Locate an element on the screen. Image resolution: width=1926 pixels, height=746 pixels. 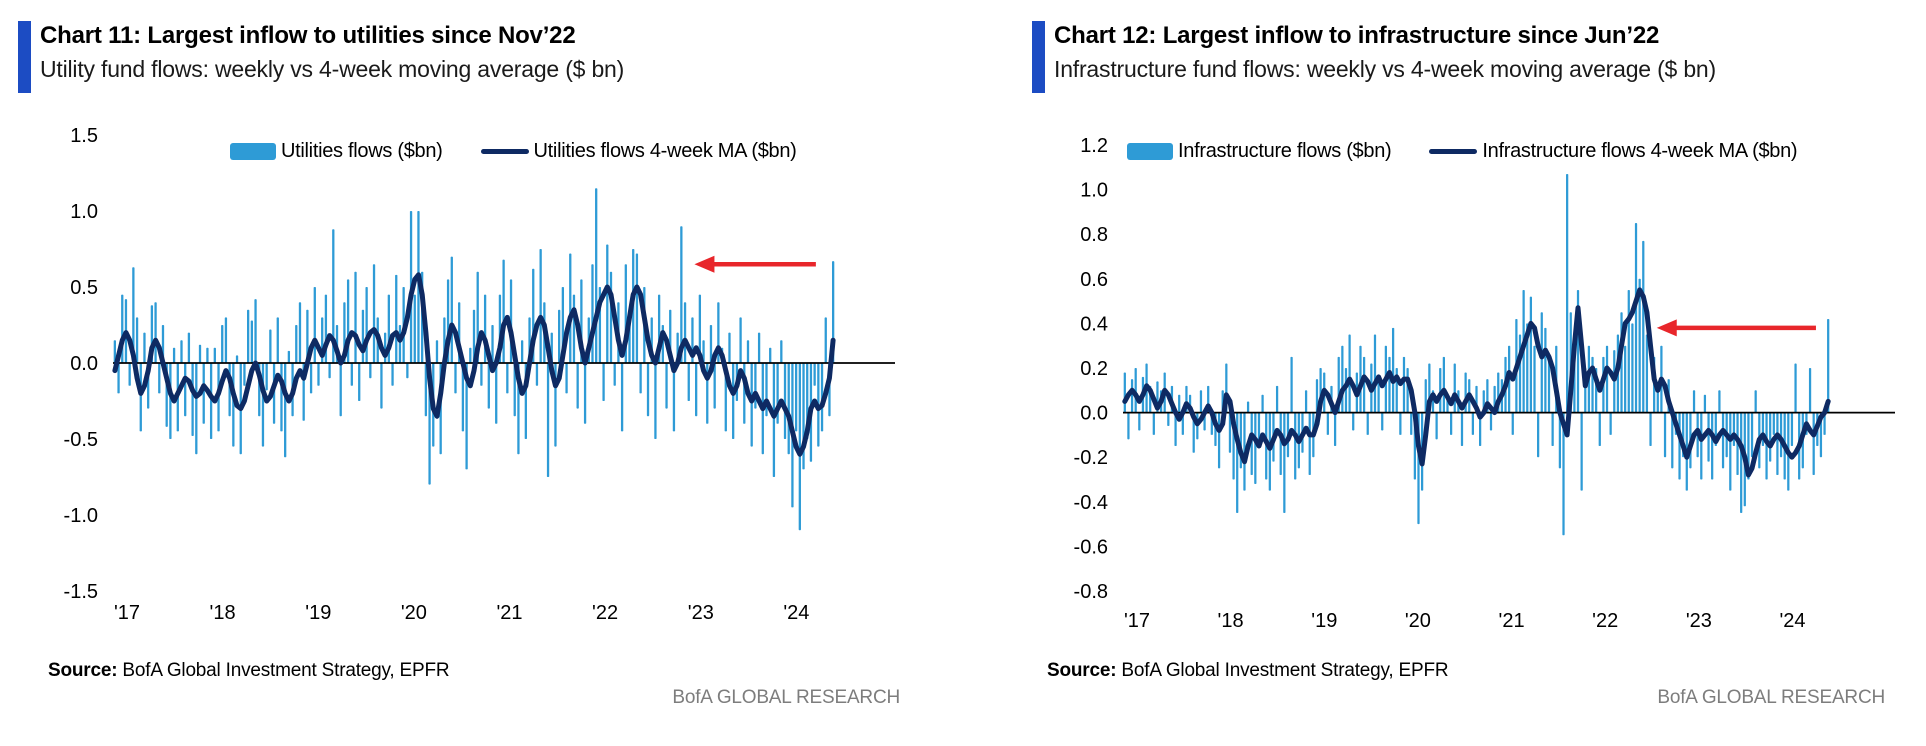
bar-swatch-icon is located at coordinates (1150, 151).